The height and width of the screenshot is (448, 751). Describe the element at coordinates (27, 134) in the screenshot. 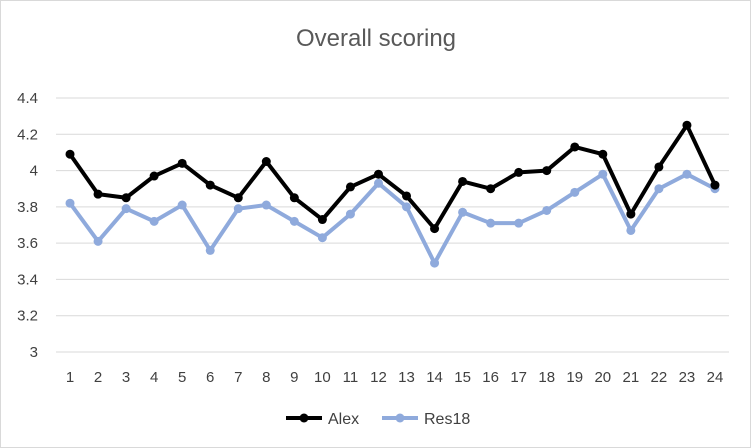

I see `y-tick-label: 4.2` at that location.